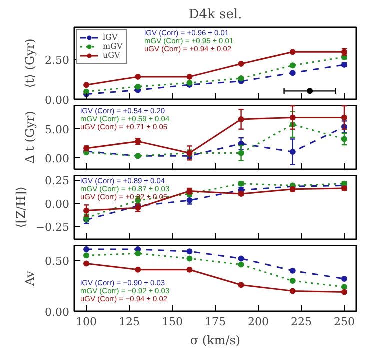  I want to click on x-tick-label: 175, so click(215, 322).